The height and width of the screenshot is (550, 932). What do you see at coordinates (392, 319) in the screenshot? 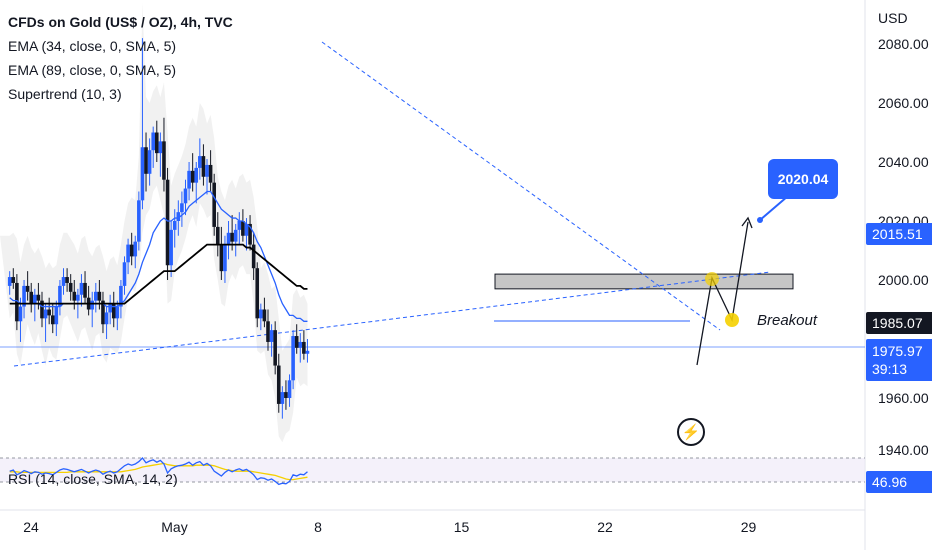
I see `ascending-trendline` at bounding box center [392, 319].